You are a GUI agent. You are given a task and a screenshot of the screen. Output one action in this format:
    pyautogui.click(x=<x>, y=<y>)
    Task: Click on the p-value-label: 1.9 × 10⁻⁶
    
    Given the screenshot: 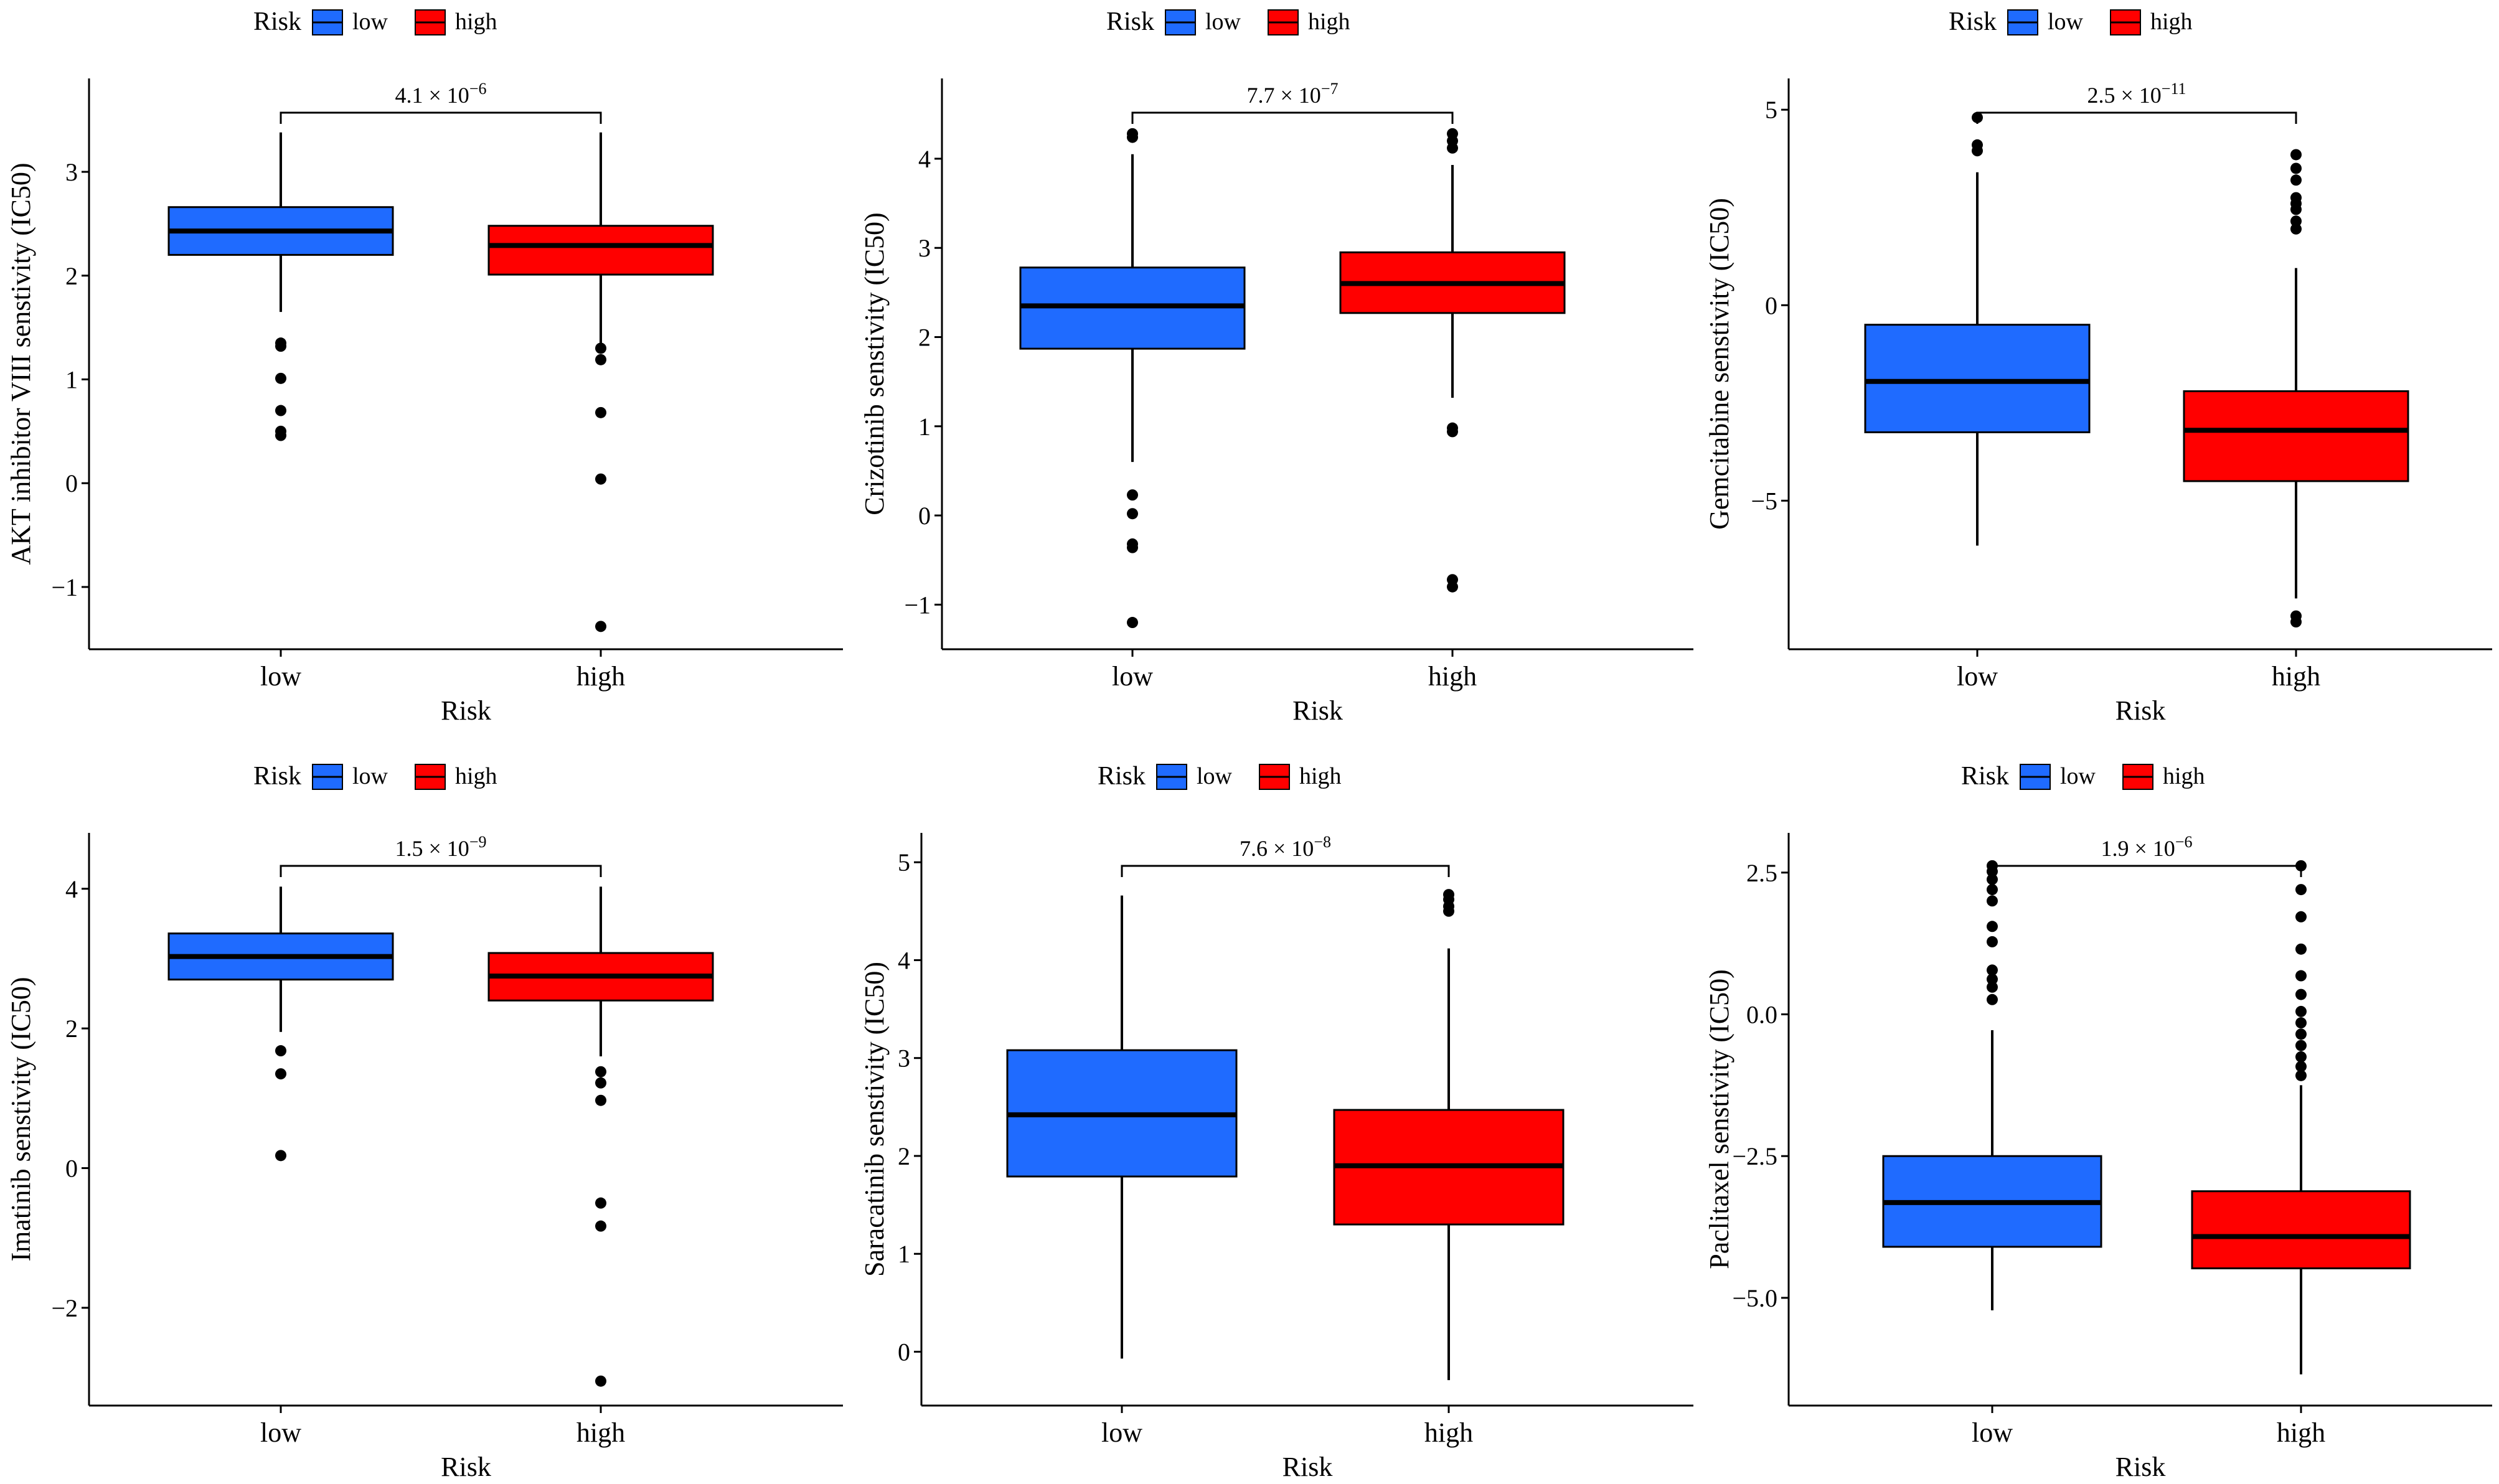 What is the action you would take?
    pyautogui.click(x=2147, y=847)
    